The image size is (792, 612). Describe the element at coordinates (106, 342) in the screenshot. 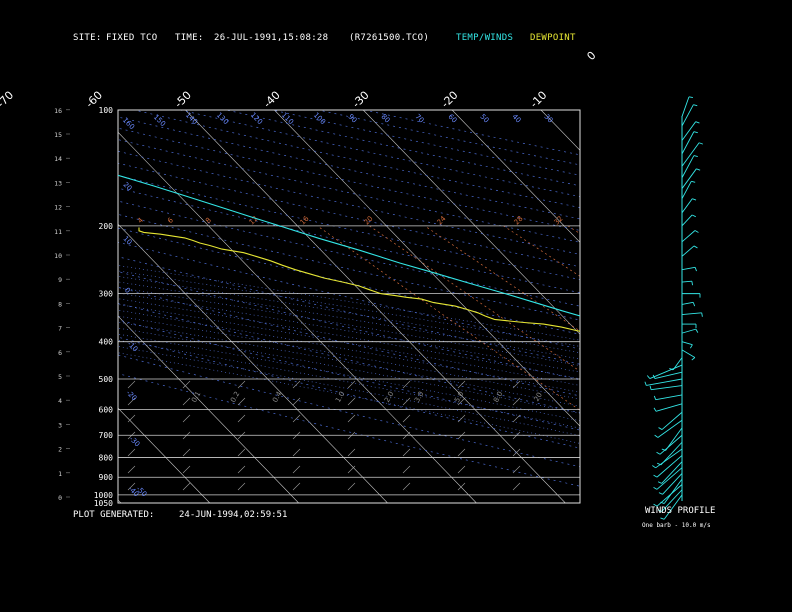

I see `pressure-tick-label: 400` at that location.